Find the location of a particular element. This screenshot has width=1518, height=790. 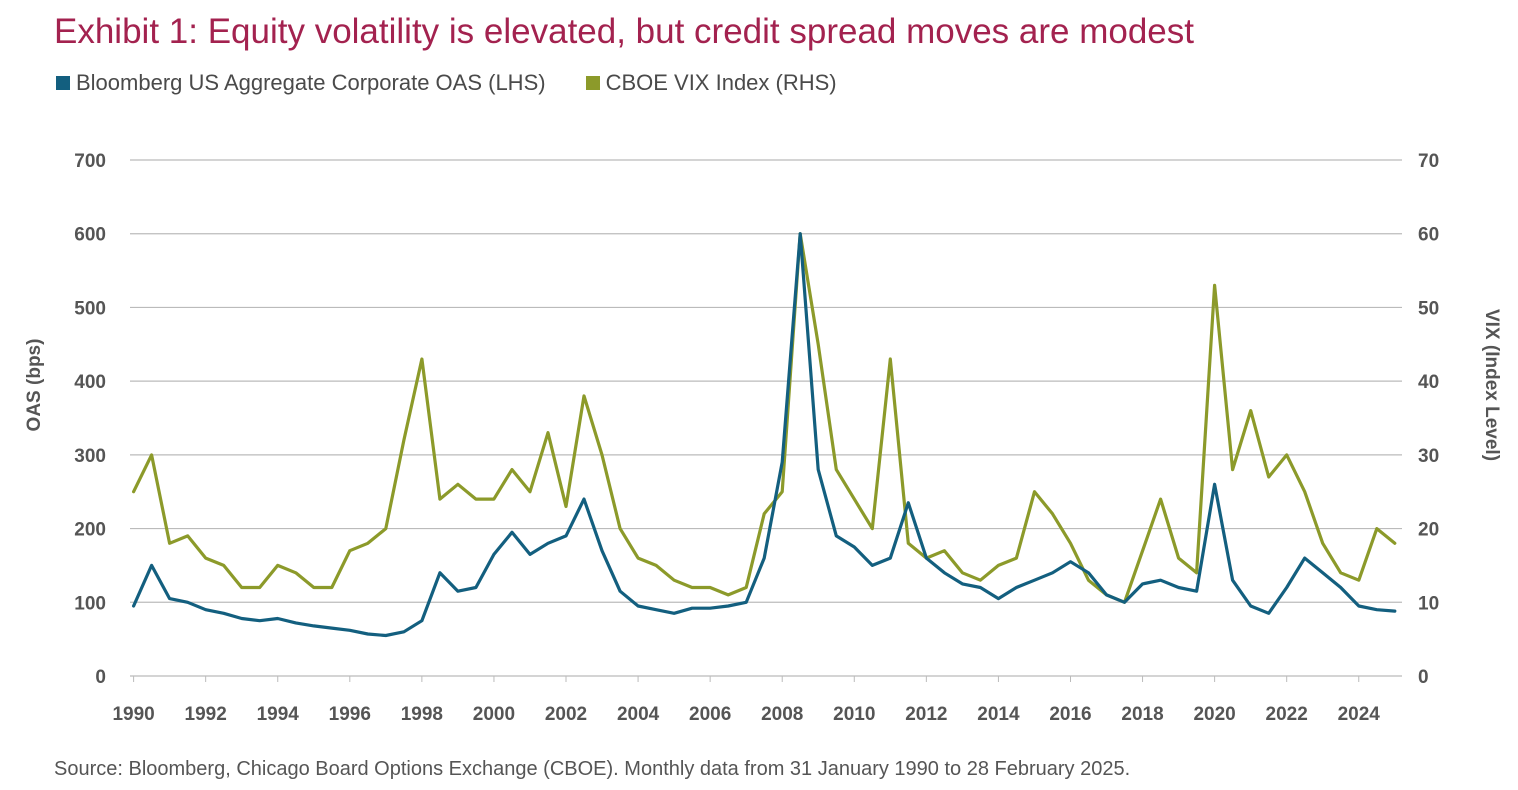

right-tick-label: 70 is located at coordinates (1428, 161).